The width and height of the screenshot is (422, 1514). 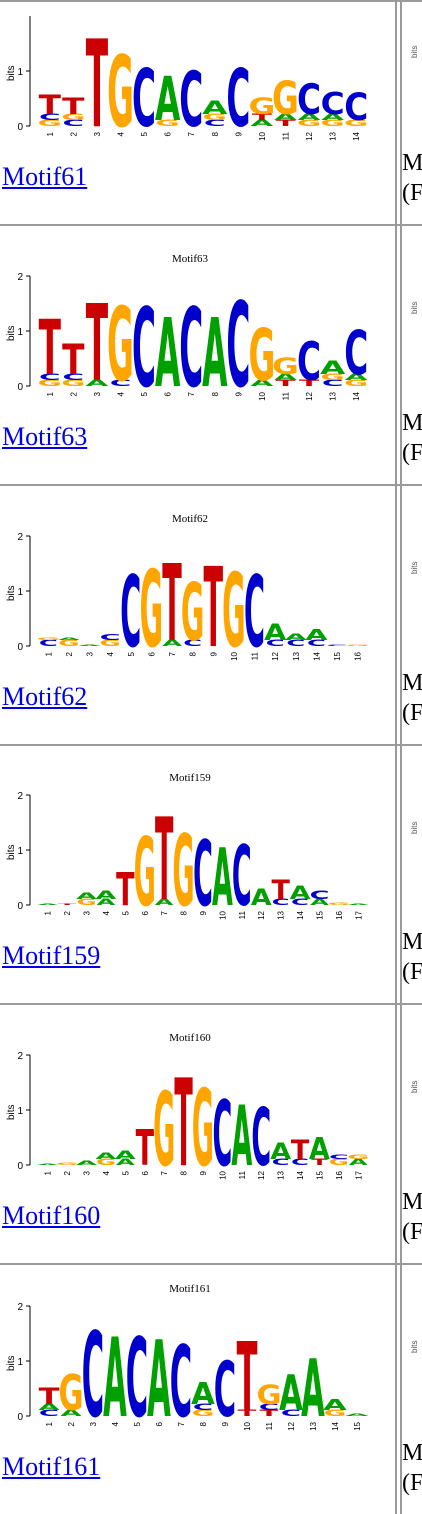 What do you see at coordinates (45, 696) in the screenshot?
I see `motif-link: Motif62` at bounding box center [45, 696].